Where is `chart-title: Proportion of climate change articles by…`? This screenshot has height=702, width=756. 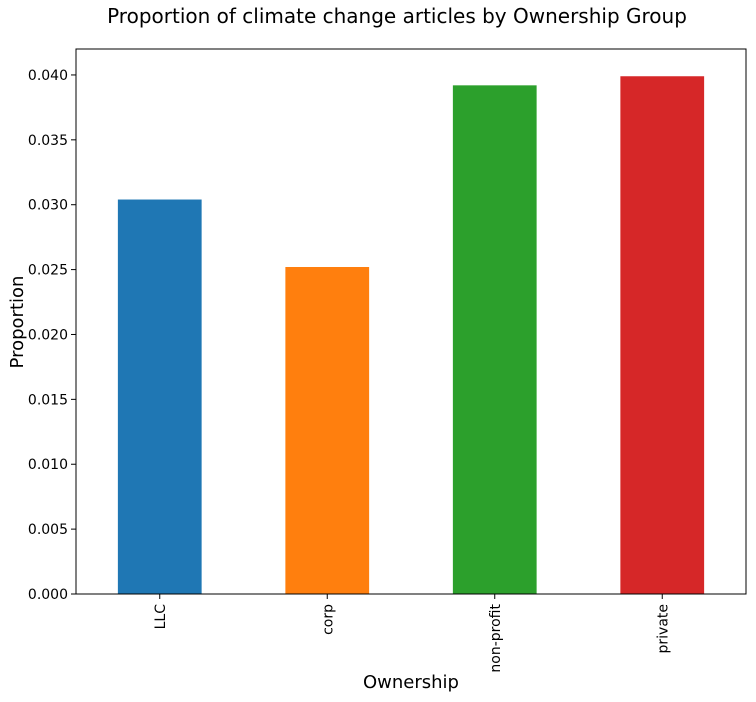 chart-title: Proportion of climate change articles by… is located at coordinates (397, 16).